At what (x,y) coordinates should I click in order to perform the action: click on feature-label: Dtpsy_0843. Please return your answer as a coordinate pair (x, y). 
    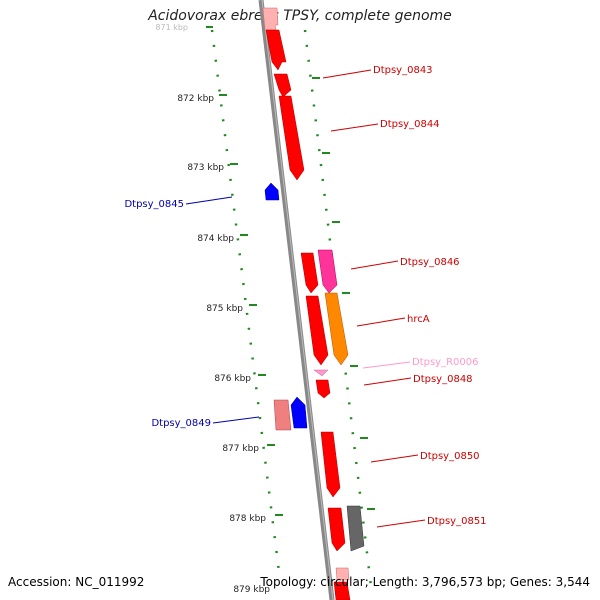
    Looking at the image, I should click on (403, 70).